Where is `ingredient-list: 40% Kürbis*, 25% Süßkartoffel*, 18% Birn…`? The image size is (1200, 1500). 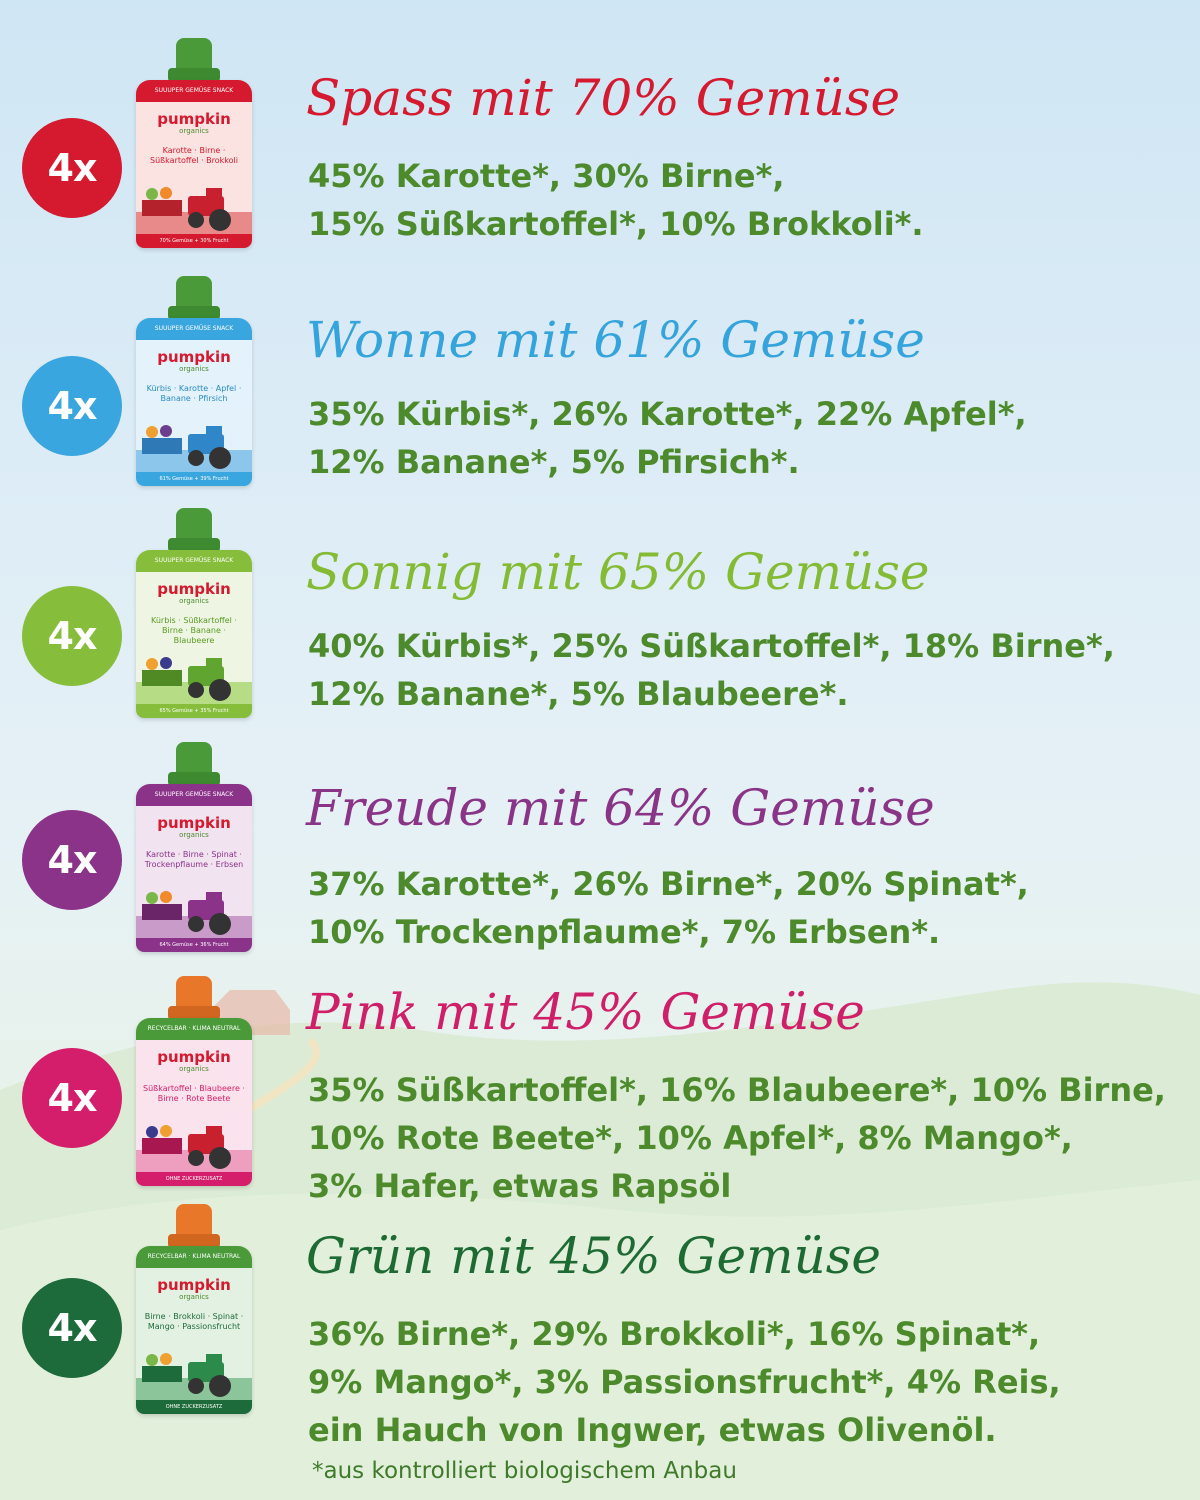 ingredient-list: 40% Kürbis*, 25% Süßkartoffel*, 18% Birn… is located at coordinates (748, 670).